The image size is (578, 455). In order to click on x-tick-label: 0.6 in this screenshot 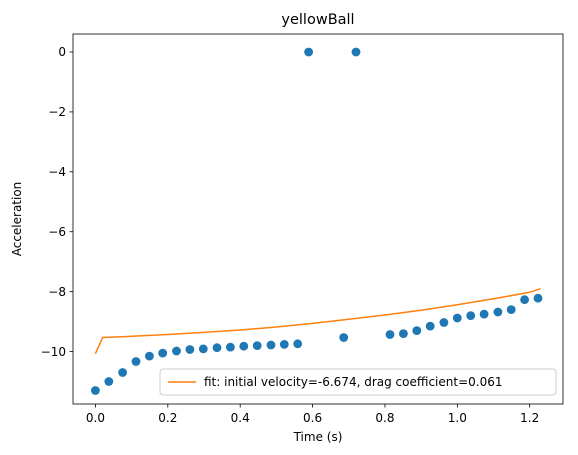, I will do `click(312, 418)`.